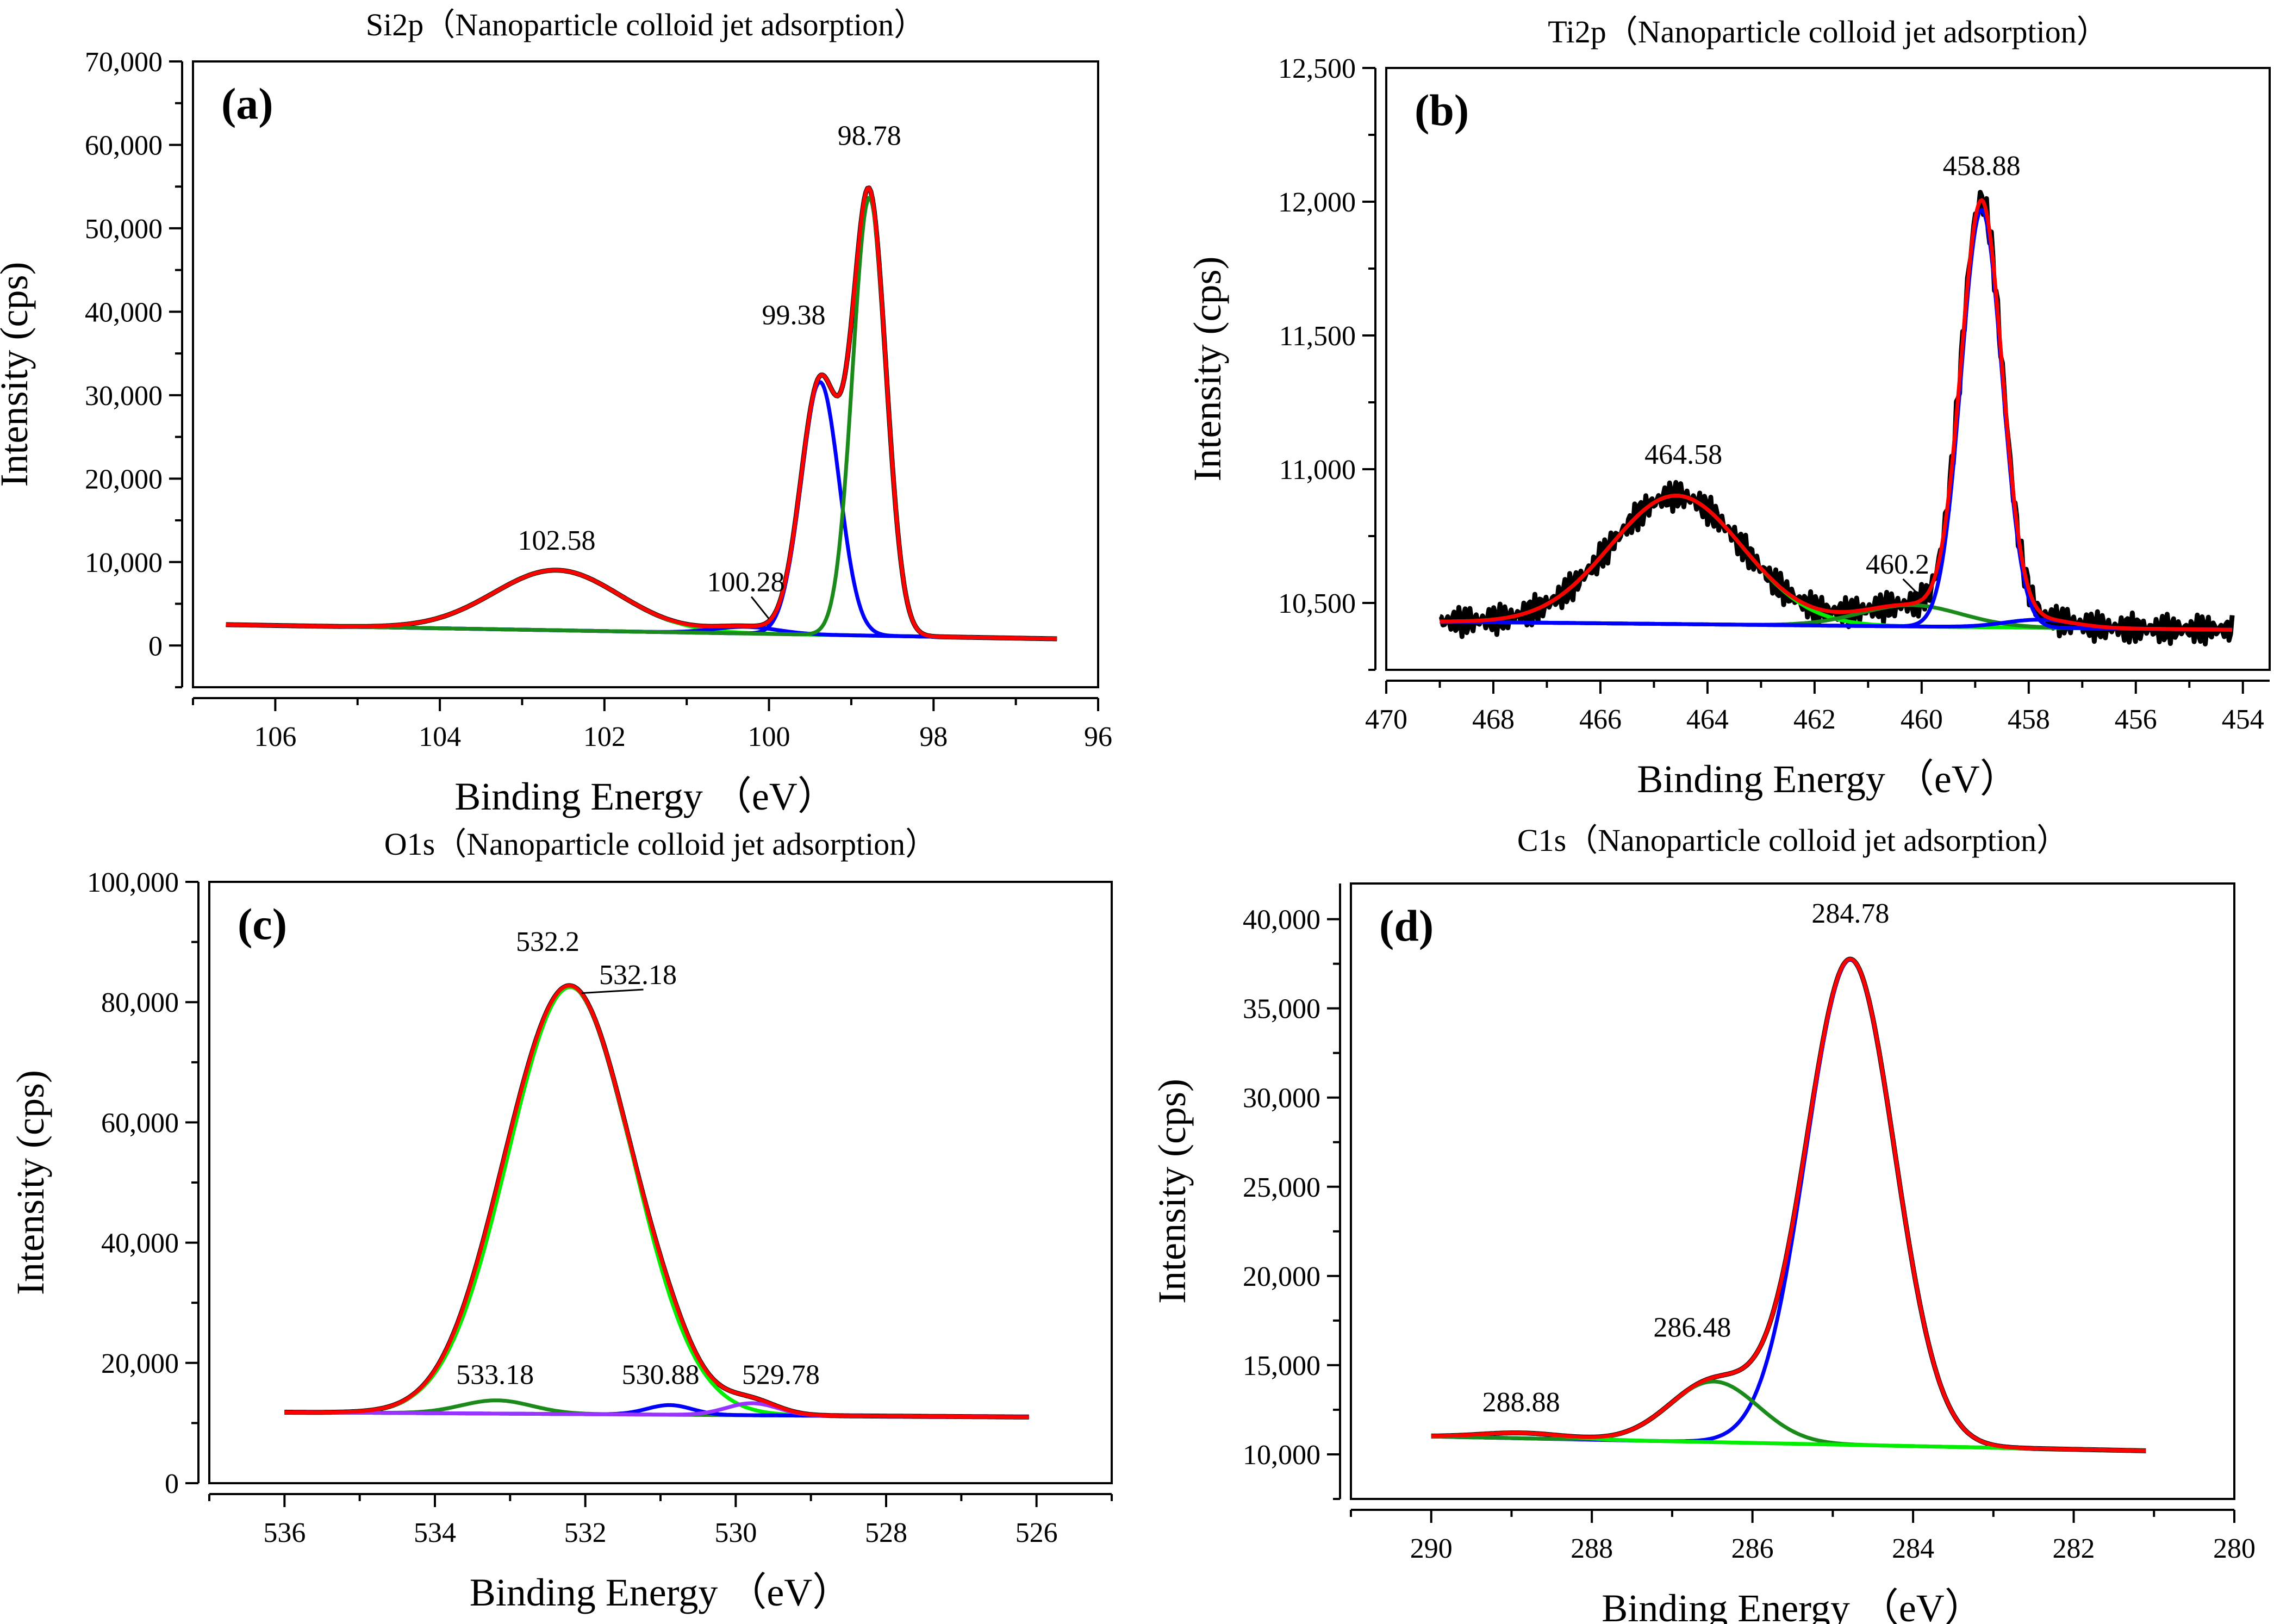 The image size is (2274, 1624). Describe the element at coordinates (1036, 1532) in the screenshot. I see `x-tick-label-c: 526` at that location.